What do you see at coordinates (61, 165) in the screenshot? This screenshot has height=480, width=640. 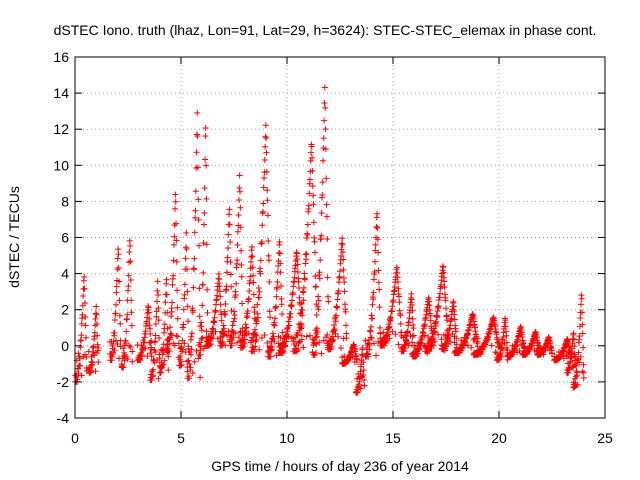 I see `y-tick-label: 10` at bounding box center [61, 165].